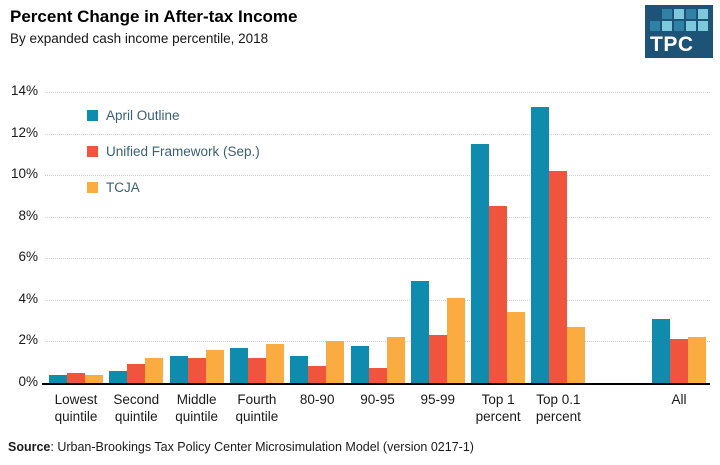 This screenshot has width=720, height=465. I want to click on logo-square-empty, so click(655, 14).